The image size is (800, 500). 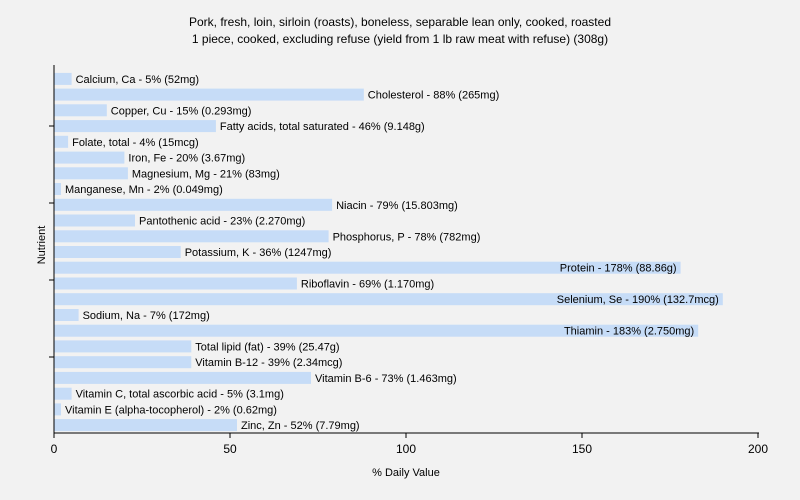 I want to click on bar-label: Vitamin B-12 - 39% (2.34mcg), so click(x=268, y=363).